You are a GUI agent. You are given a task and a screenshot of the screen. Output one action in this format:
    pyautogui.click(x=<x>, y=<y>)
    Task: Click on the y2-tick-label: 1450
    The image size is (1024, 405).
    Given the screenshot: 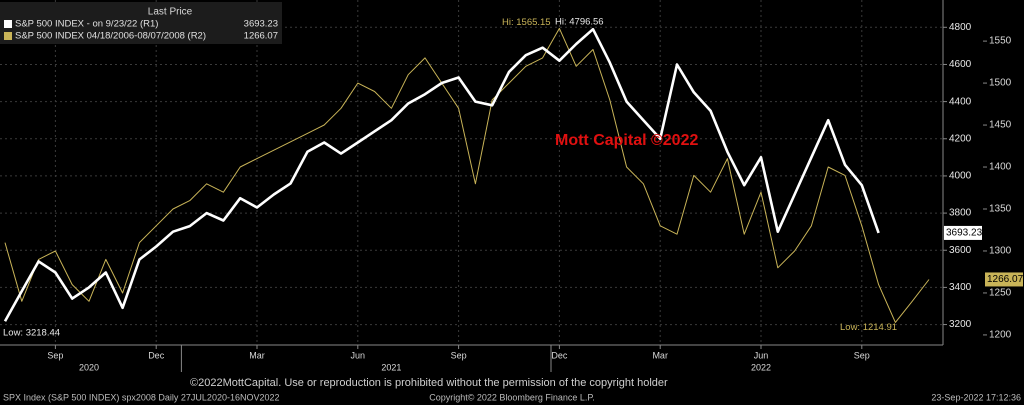 What is the action you would take?
    pyautogui.click(x=1000, y=125)
    